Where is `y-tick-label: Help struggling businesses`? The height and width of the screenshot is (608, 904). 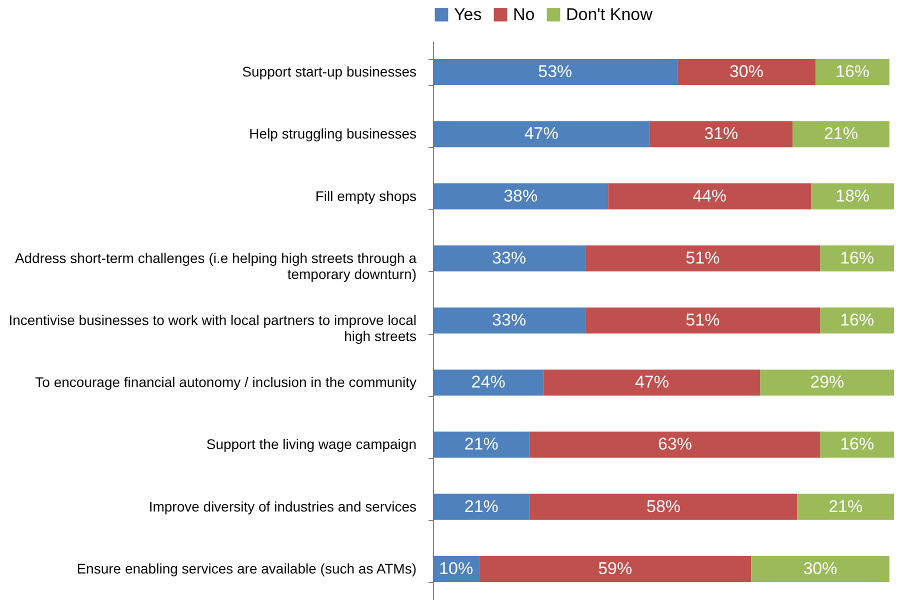 y-tick-label: Help struggling businesses is located at coordinates (332, 134).